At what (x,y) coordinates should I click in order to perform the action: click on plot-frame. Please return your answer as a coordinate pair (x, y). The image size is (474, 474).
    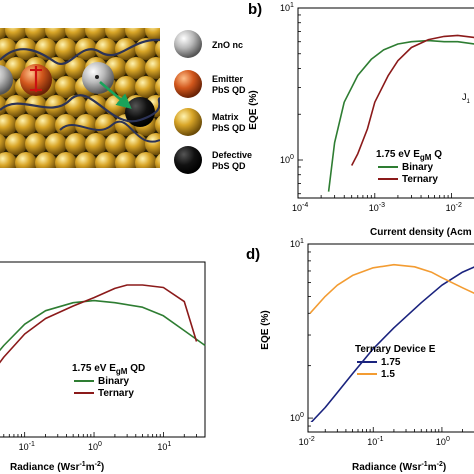
    Looking at the image, I should click on (390, 338).